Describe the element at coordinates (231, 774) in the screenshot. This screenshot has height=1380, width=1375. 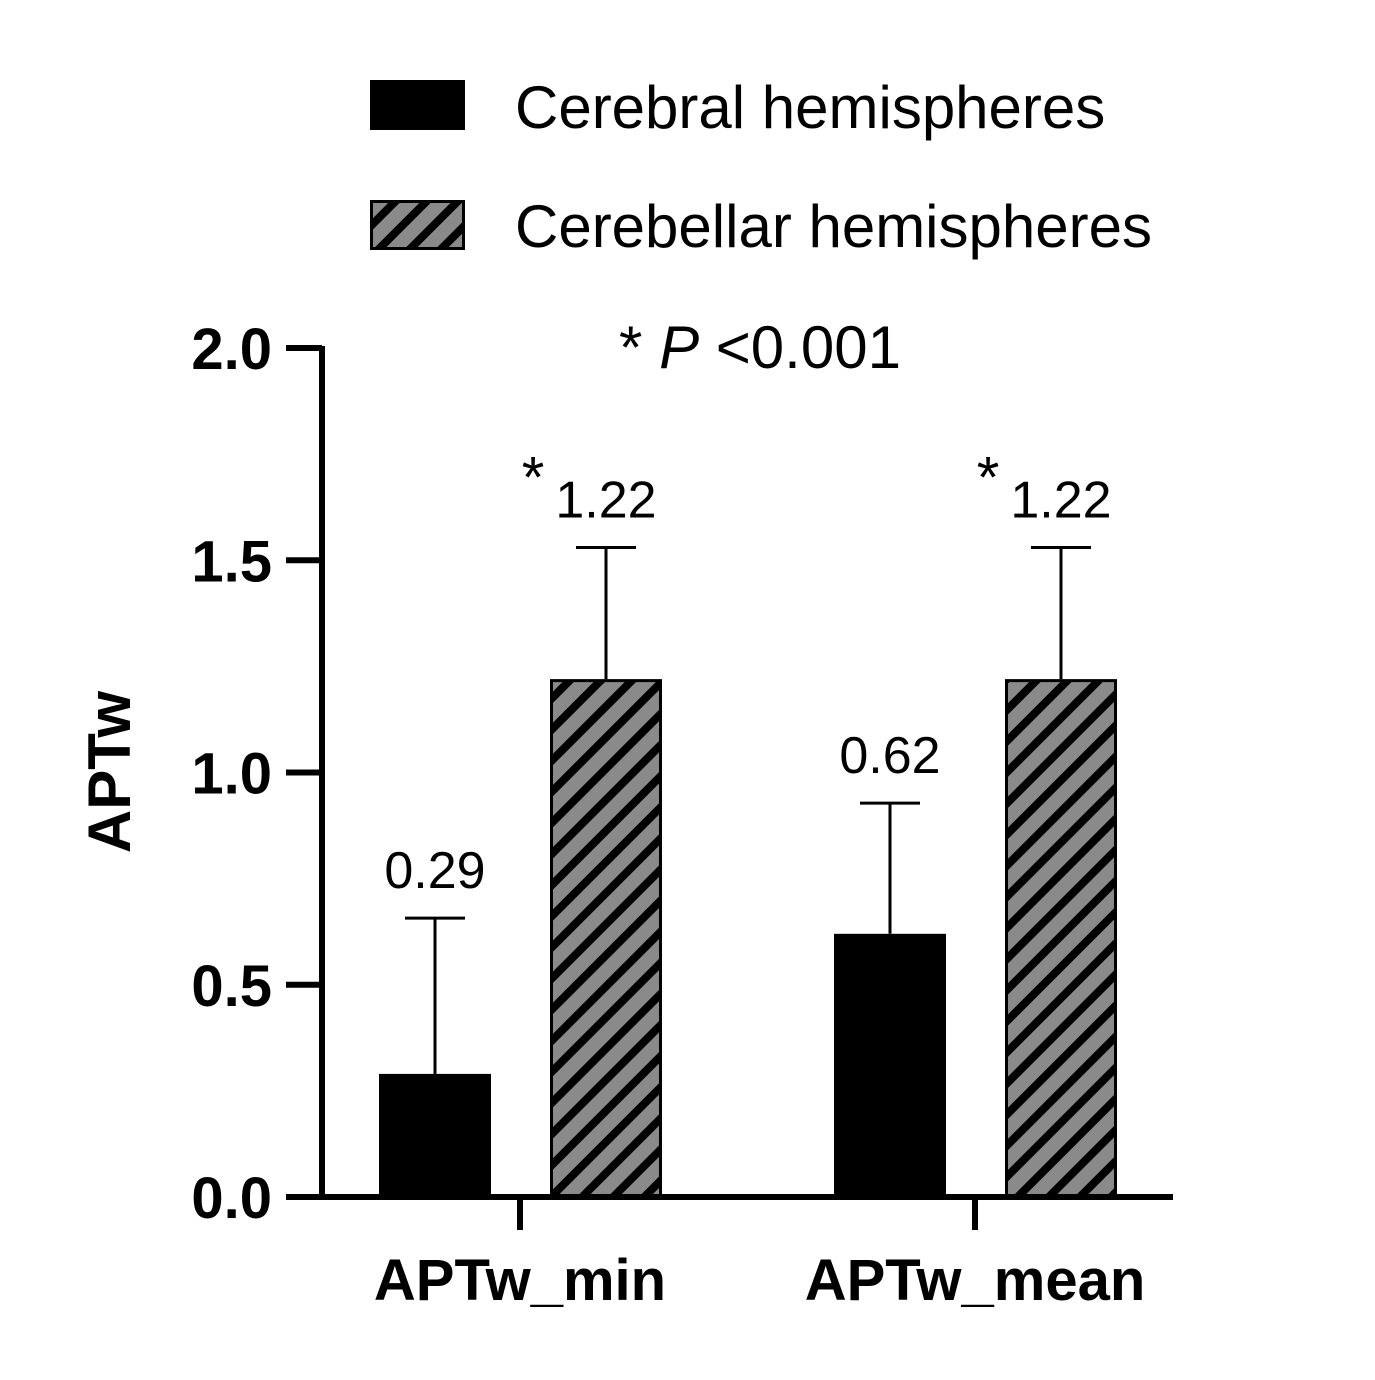
I see `y-tick-label: 1.0` at that location.